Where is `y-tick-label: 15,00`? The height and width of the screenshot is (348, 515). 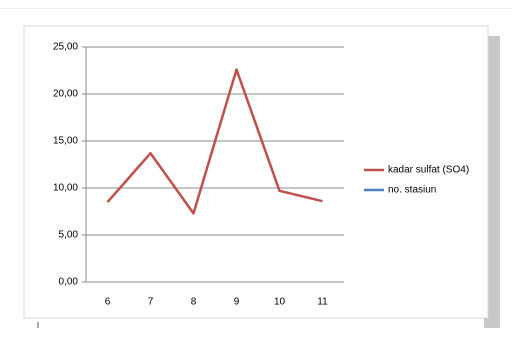 y-tick-label: 15,00 is located at coordinates (65, 141).